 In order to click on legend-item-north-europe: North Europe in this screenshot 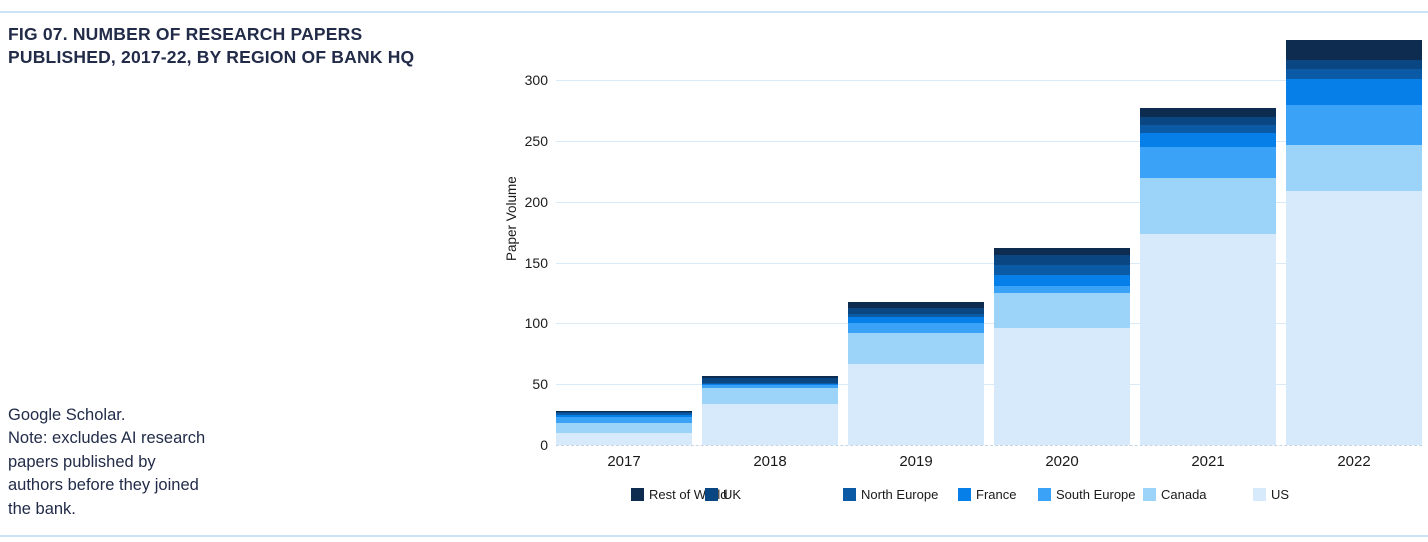, I will do `click(890, 494)`.